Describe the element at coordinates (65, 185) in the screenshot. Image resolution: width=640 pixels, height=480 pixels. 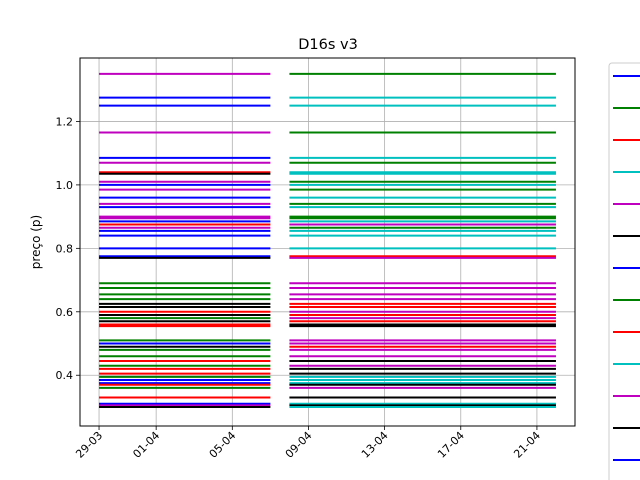
I see `y-tick-label: 1.0` at that location.